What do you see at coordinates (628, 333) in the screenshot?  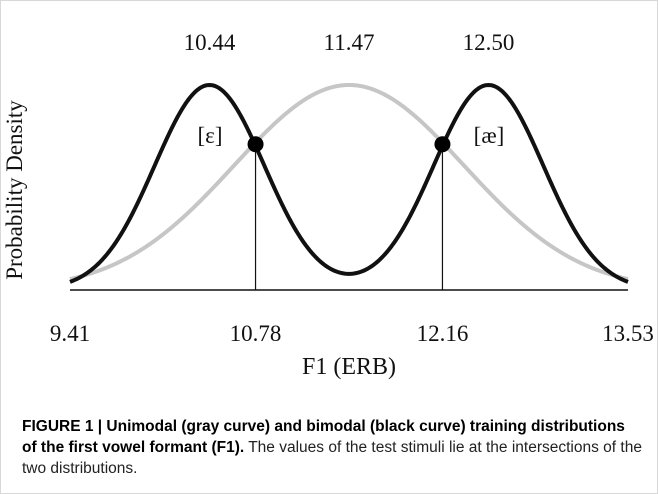 I see `x-tick-label: 13.53` at bounding box center [628, 333].